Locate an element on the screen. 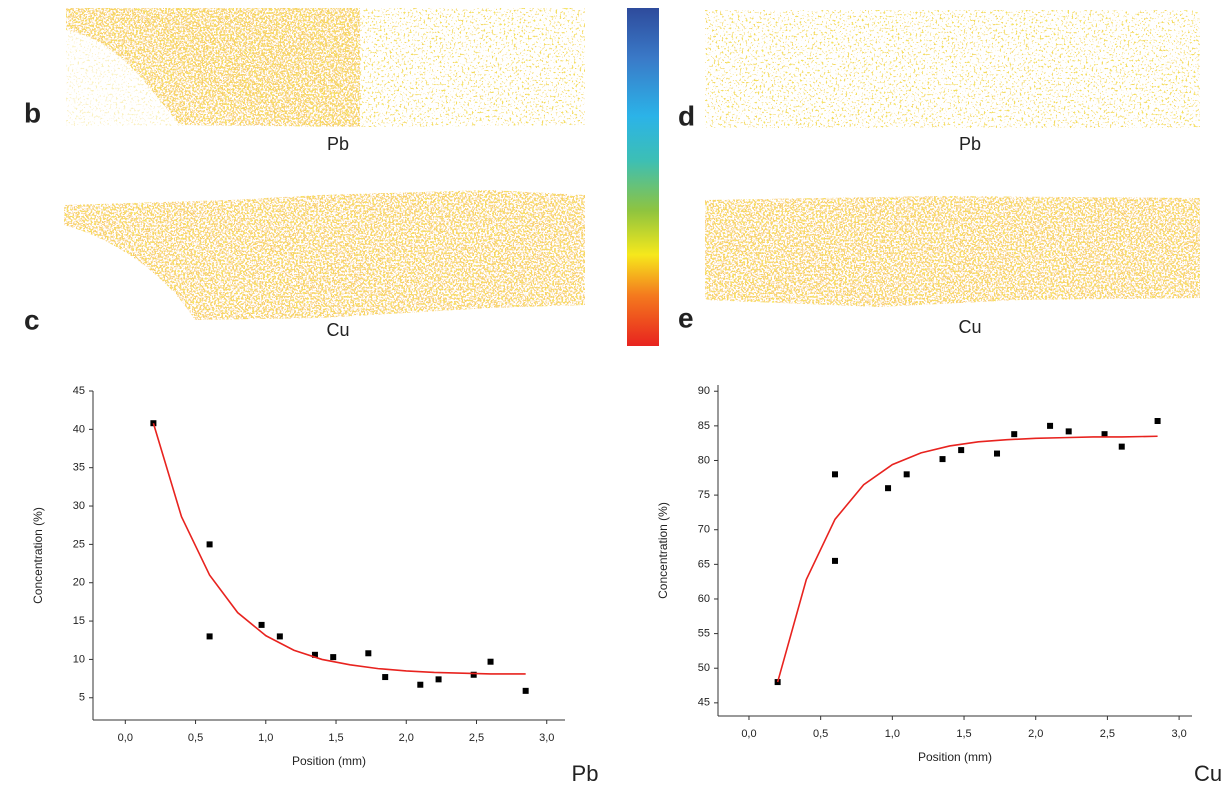  y-tick-label: 65 is located at coordinates (704, 564).